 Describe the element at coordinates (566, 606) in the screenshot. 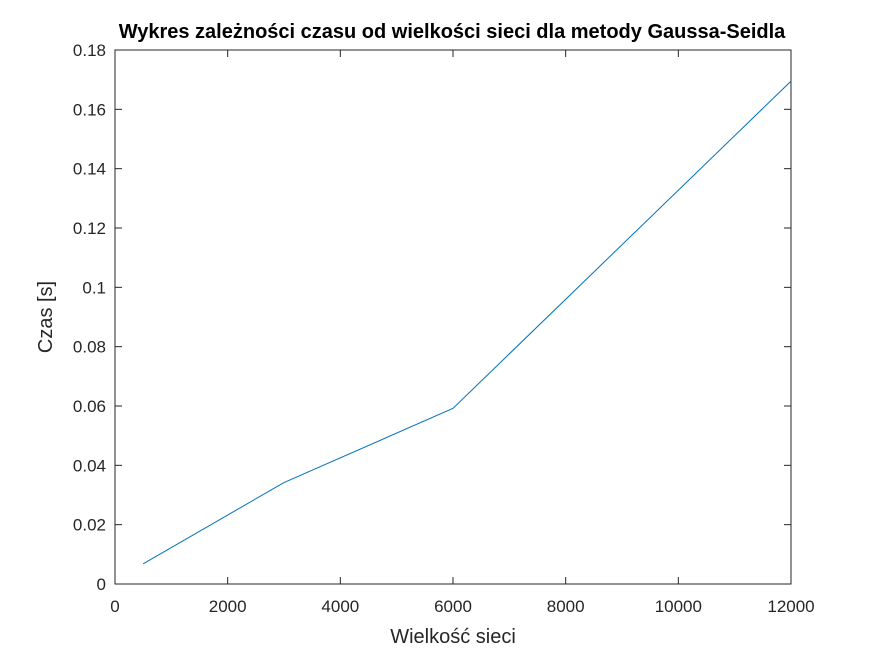

I see `x-tick-label: 8000` at that location.